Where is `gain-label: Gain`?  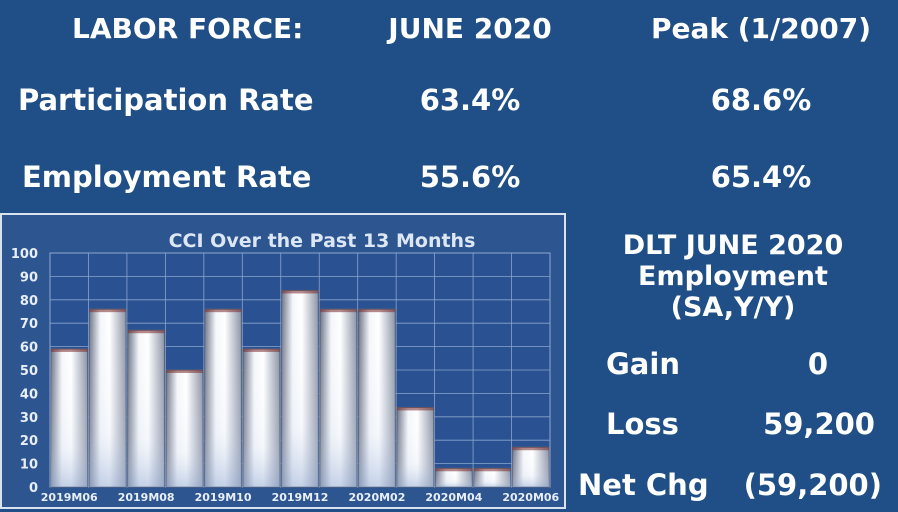 gain-label: Gain is located at coordinates (643, 364).